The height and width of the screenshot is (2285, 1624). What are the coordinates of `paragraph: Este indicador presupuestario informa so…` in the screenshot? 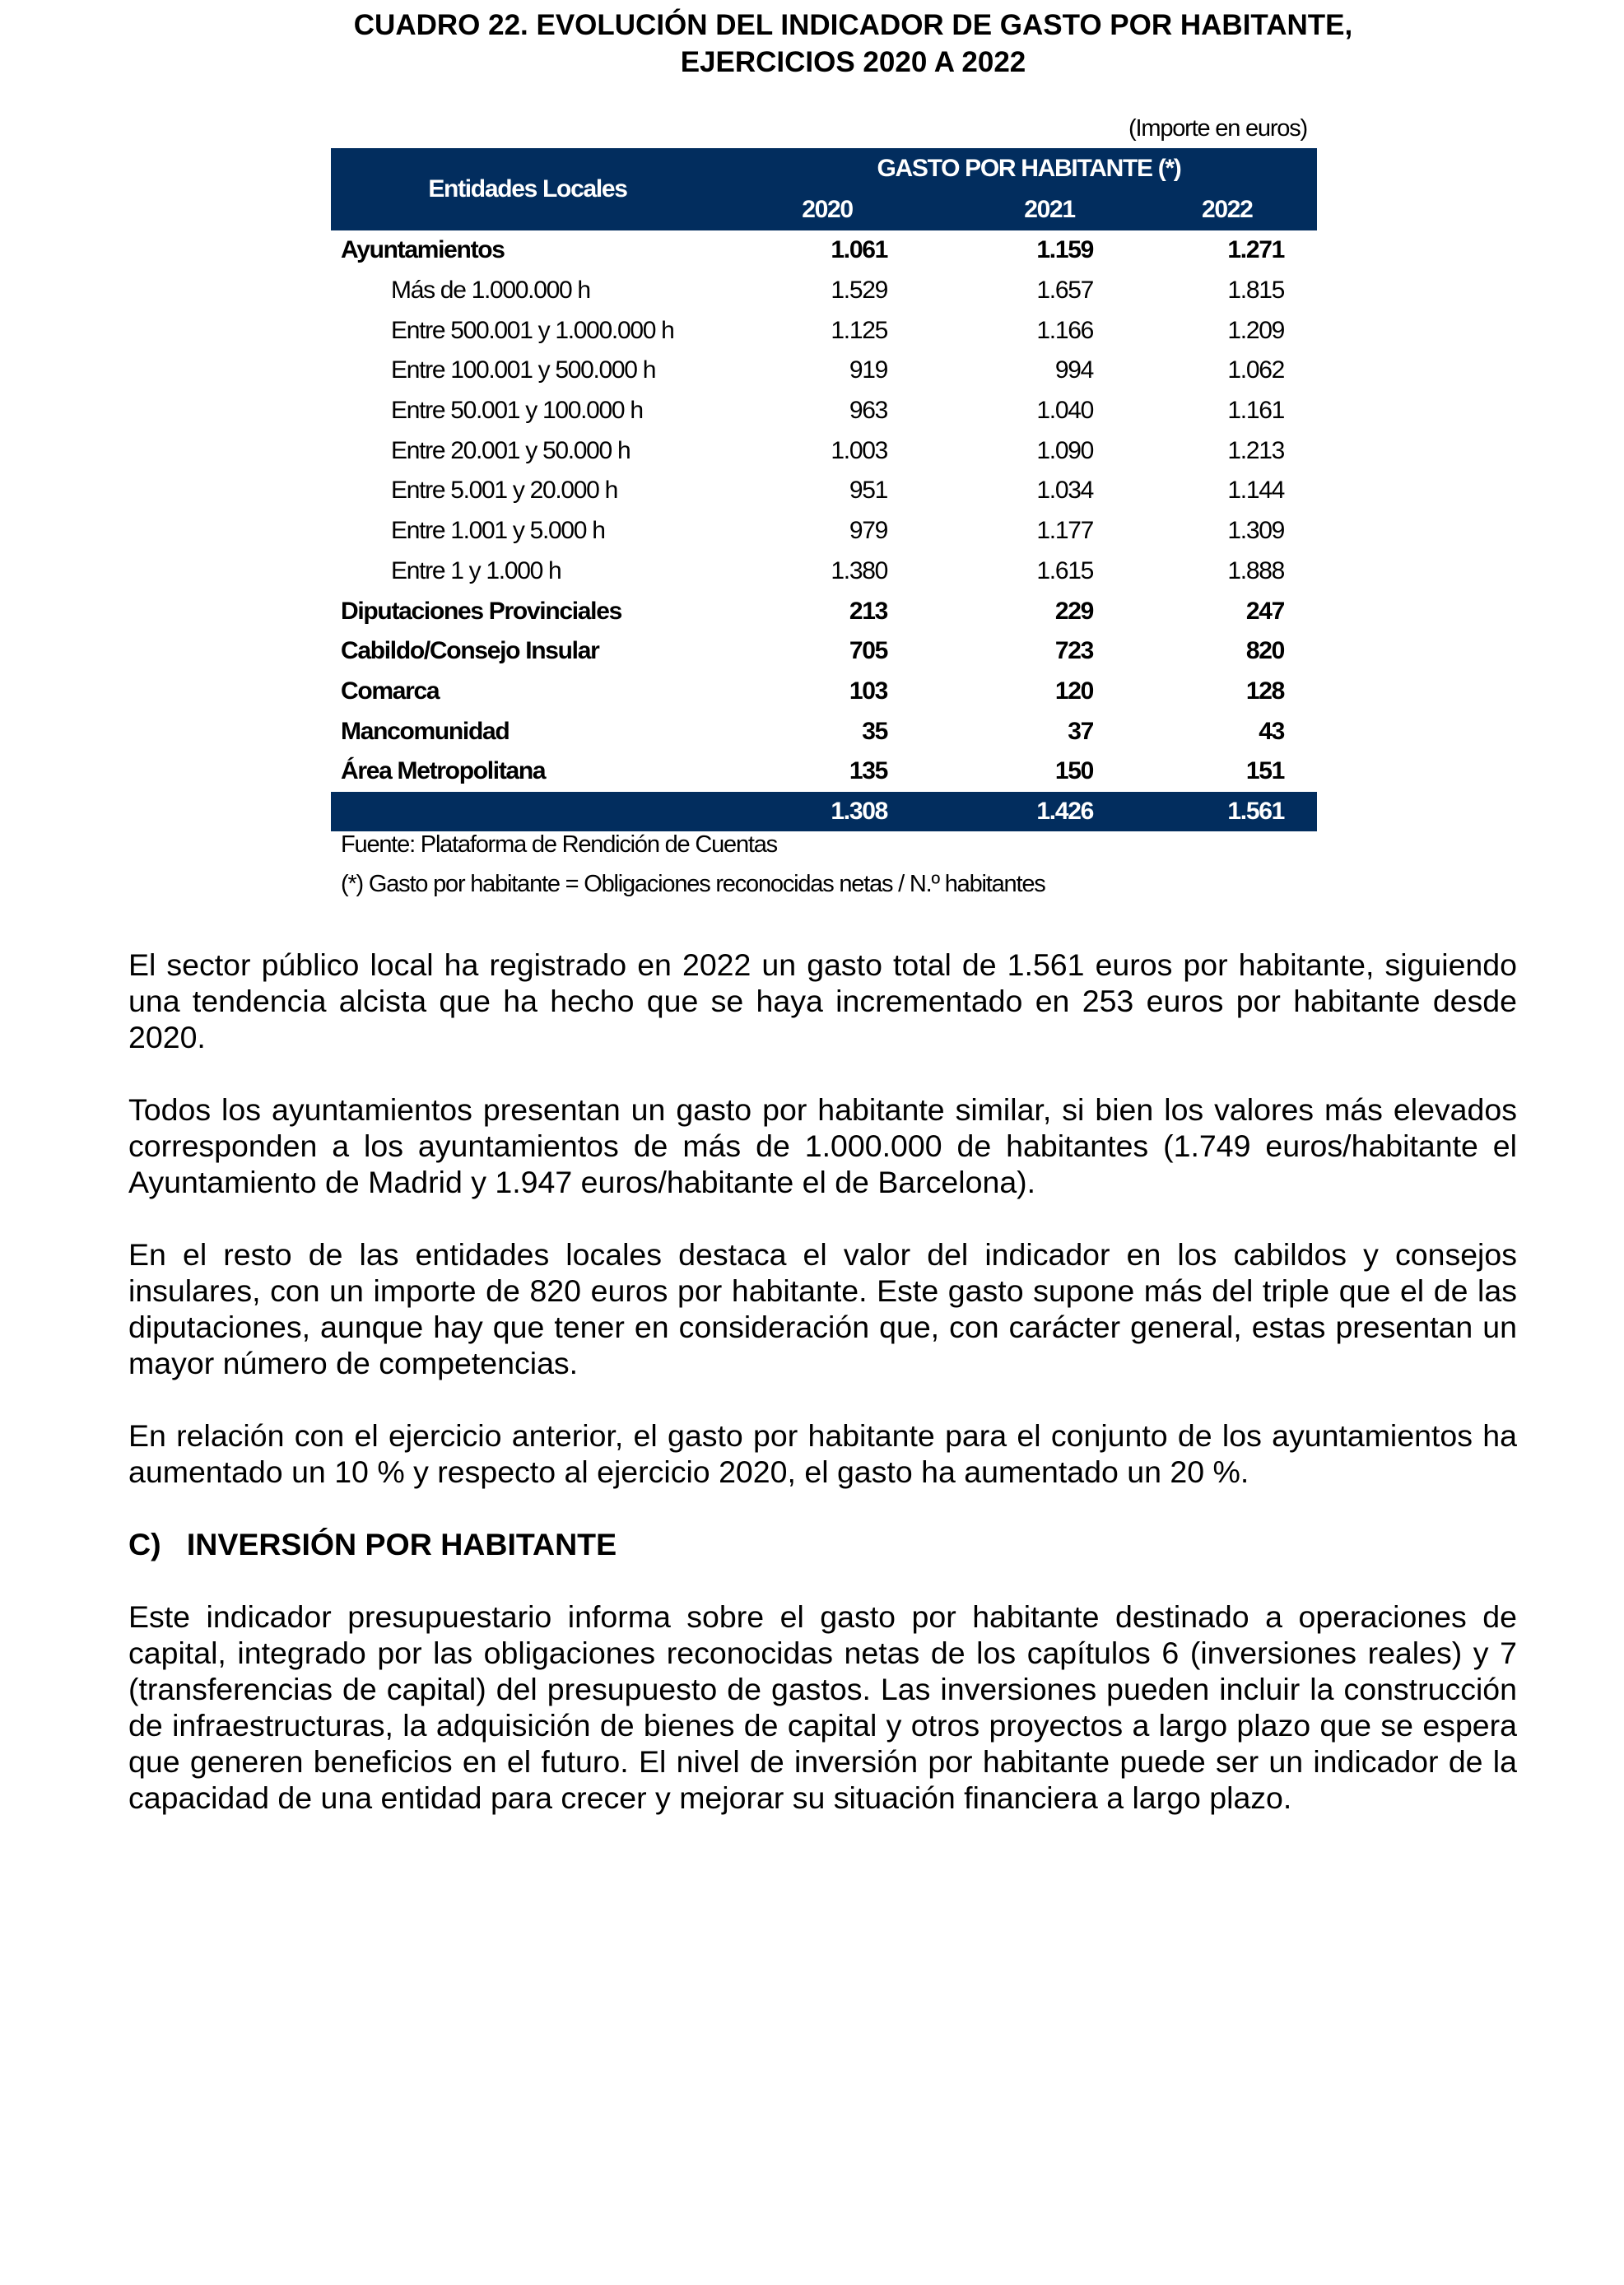 It's located at (822, 1707).